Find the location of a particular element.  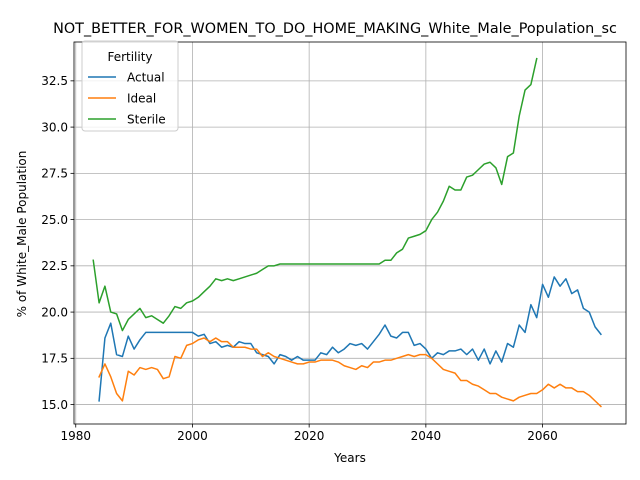

series-line-ideal is located at coordinates (350, 372).